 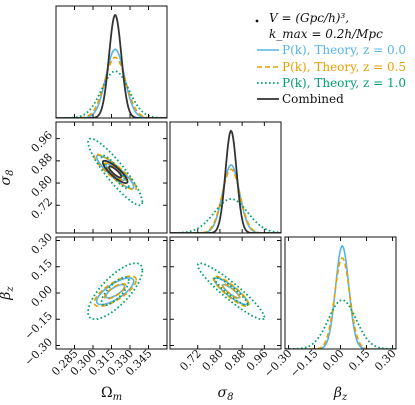 What do you see at coordinates (235, 360) in the screenshot?
I see `x-tick-label: 0.88` at bounding box center [235, 360].